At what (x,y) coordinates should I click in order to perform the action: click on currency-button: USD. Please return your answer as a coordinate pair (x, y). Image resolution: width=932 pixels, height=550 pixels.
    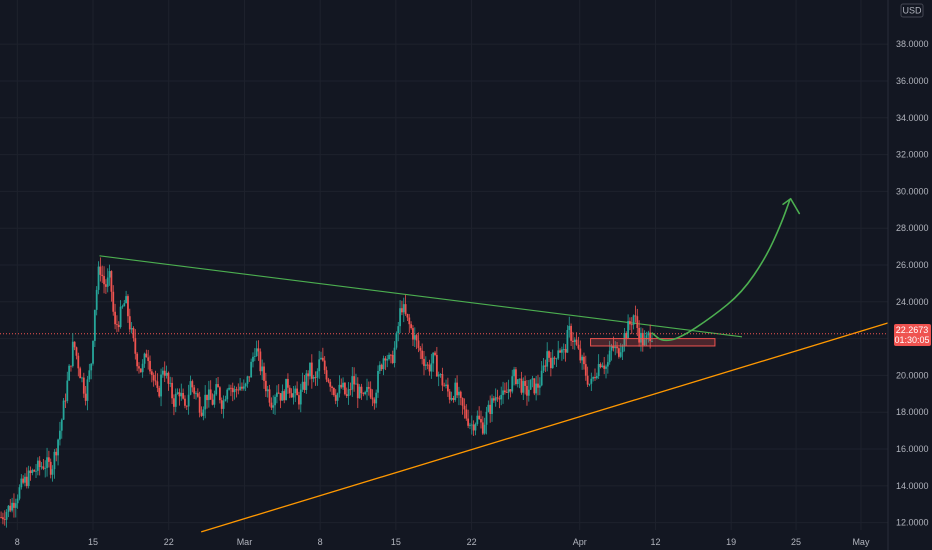
    Looking at the image, I should click on (912, 10).